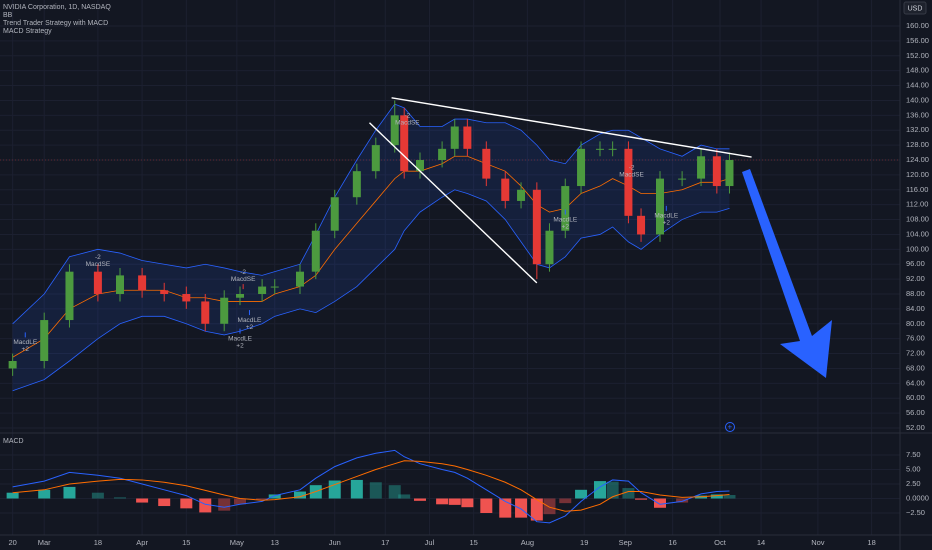  What do you see at coordinates (915, 397) in the screenshot?
I see `y-tick-label: 60.00` at bounding box center [915, 397].